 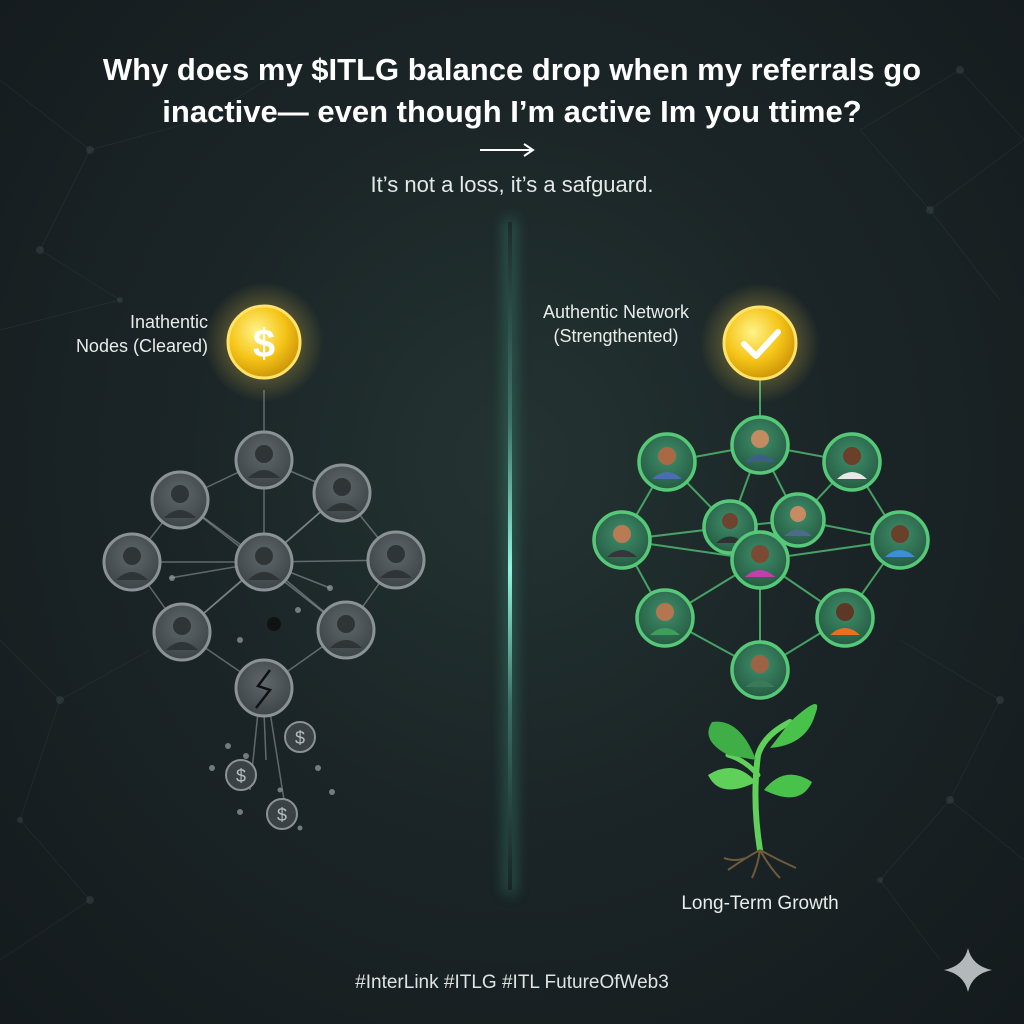 I want to click on coin-dollar-symbol: $, so click(x=264, y=344).